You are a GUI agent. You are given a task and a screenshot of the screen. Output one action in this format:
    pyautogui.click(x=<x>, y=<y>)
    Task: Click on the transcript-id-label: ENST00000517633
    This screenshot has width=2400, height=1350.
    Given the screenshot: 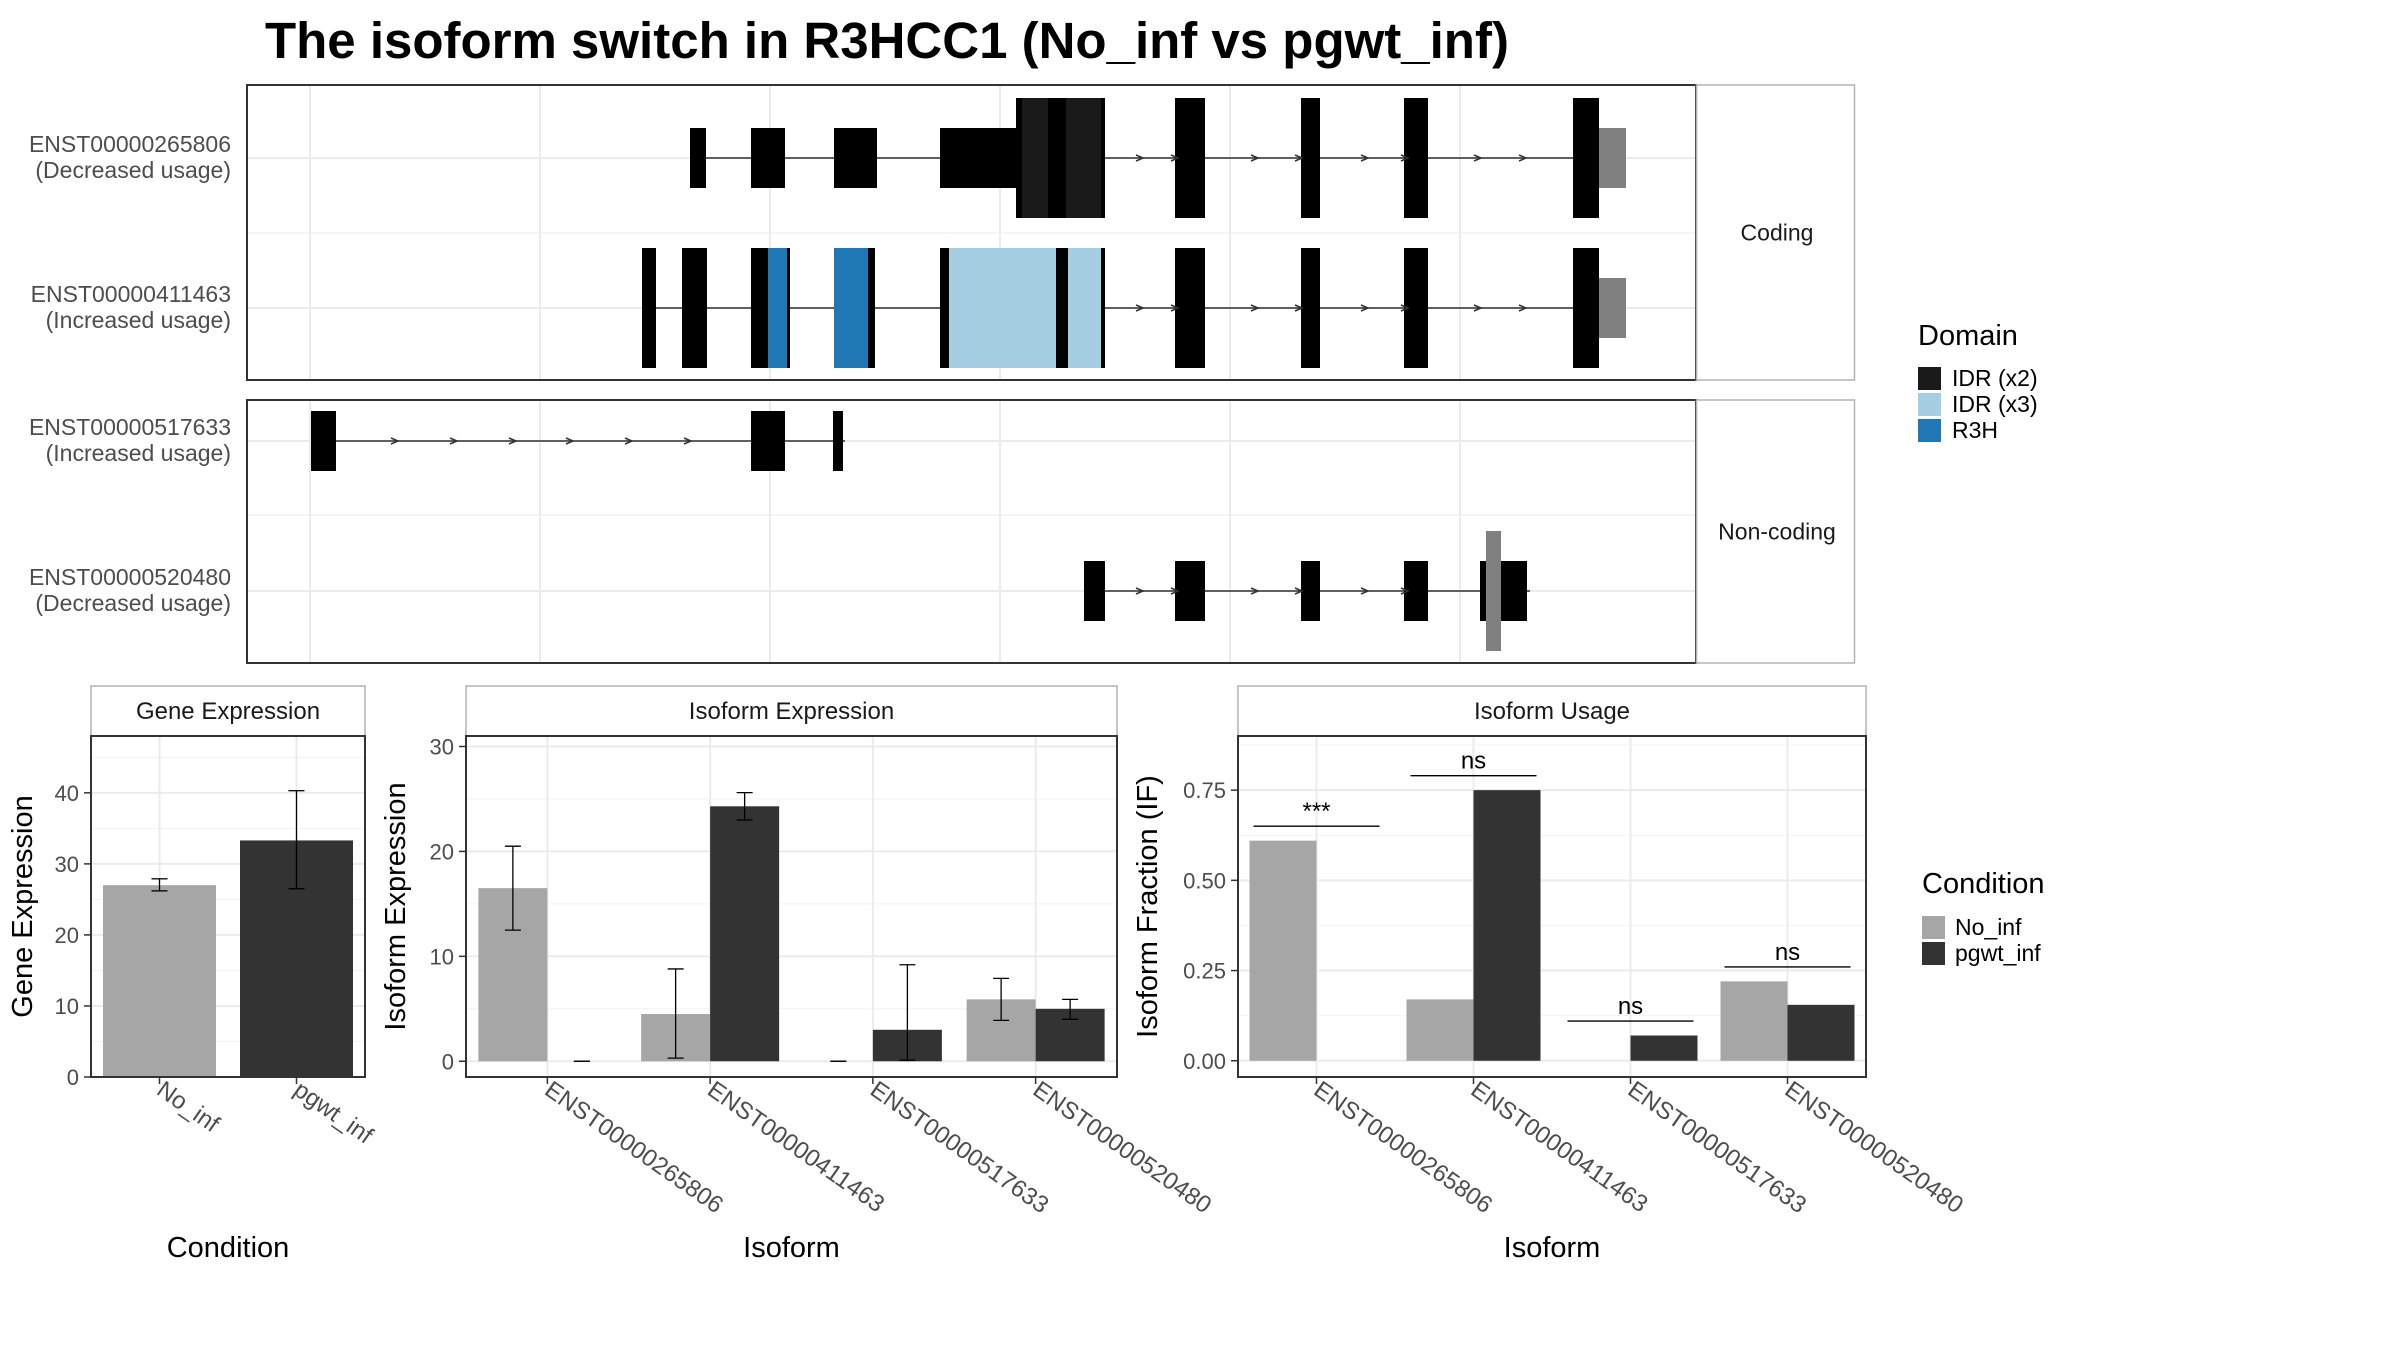 What is the action you would take?
    pyautogui.click(x=130, y=427)
    